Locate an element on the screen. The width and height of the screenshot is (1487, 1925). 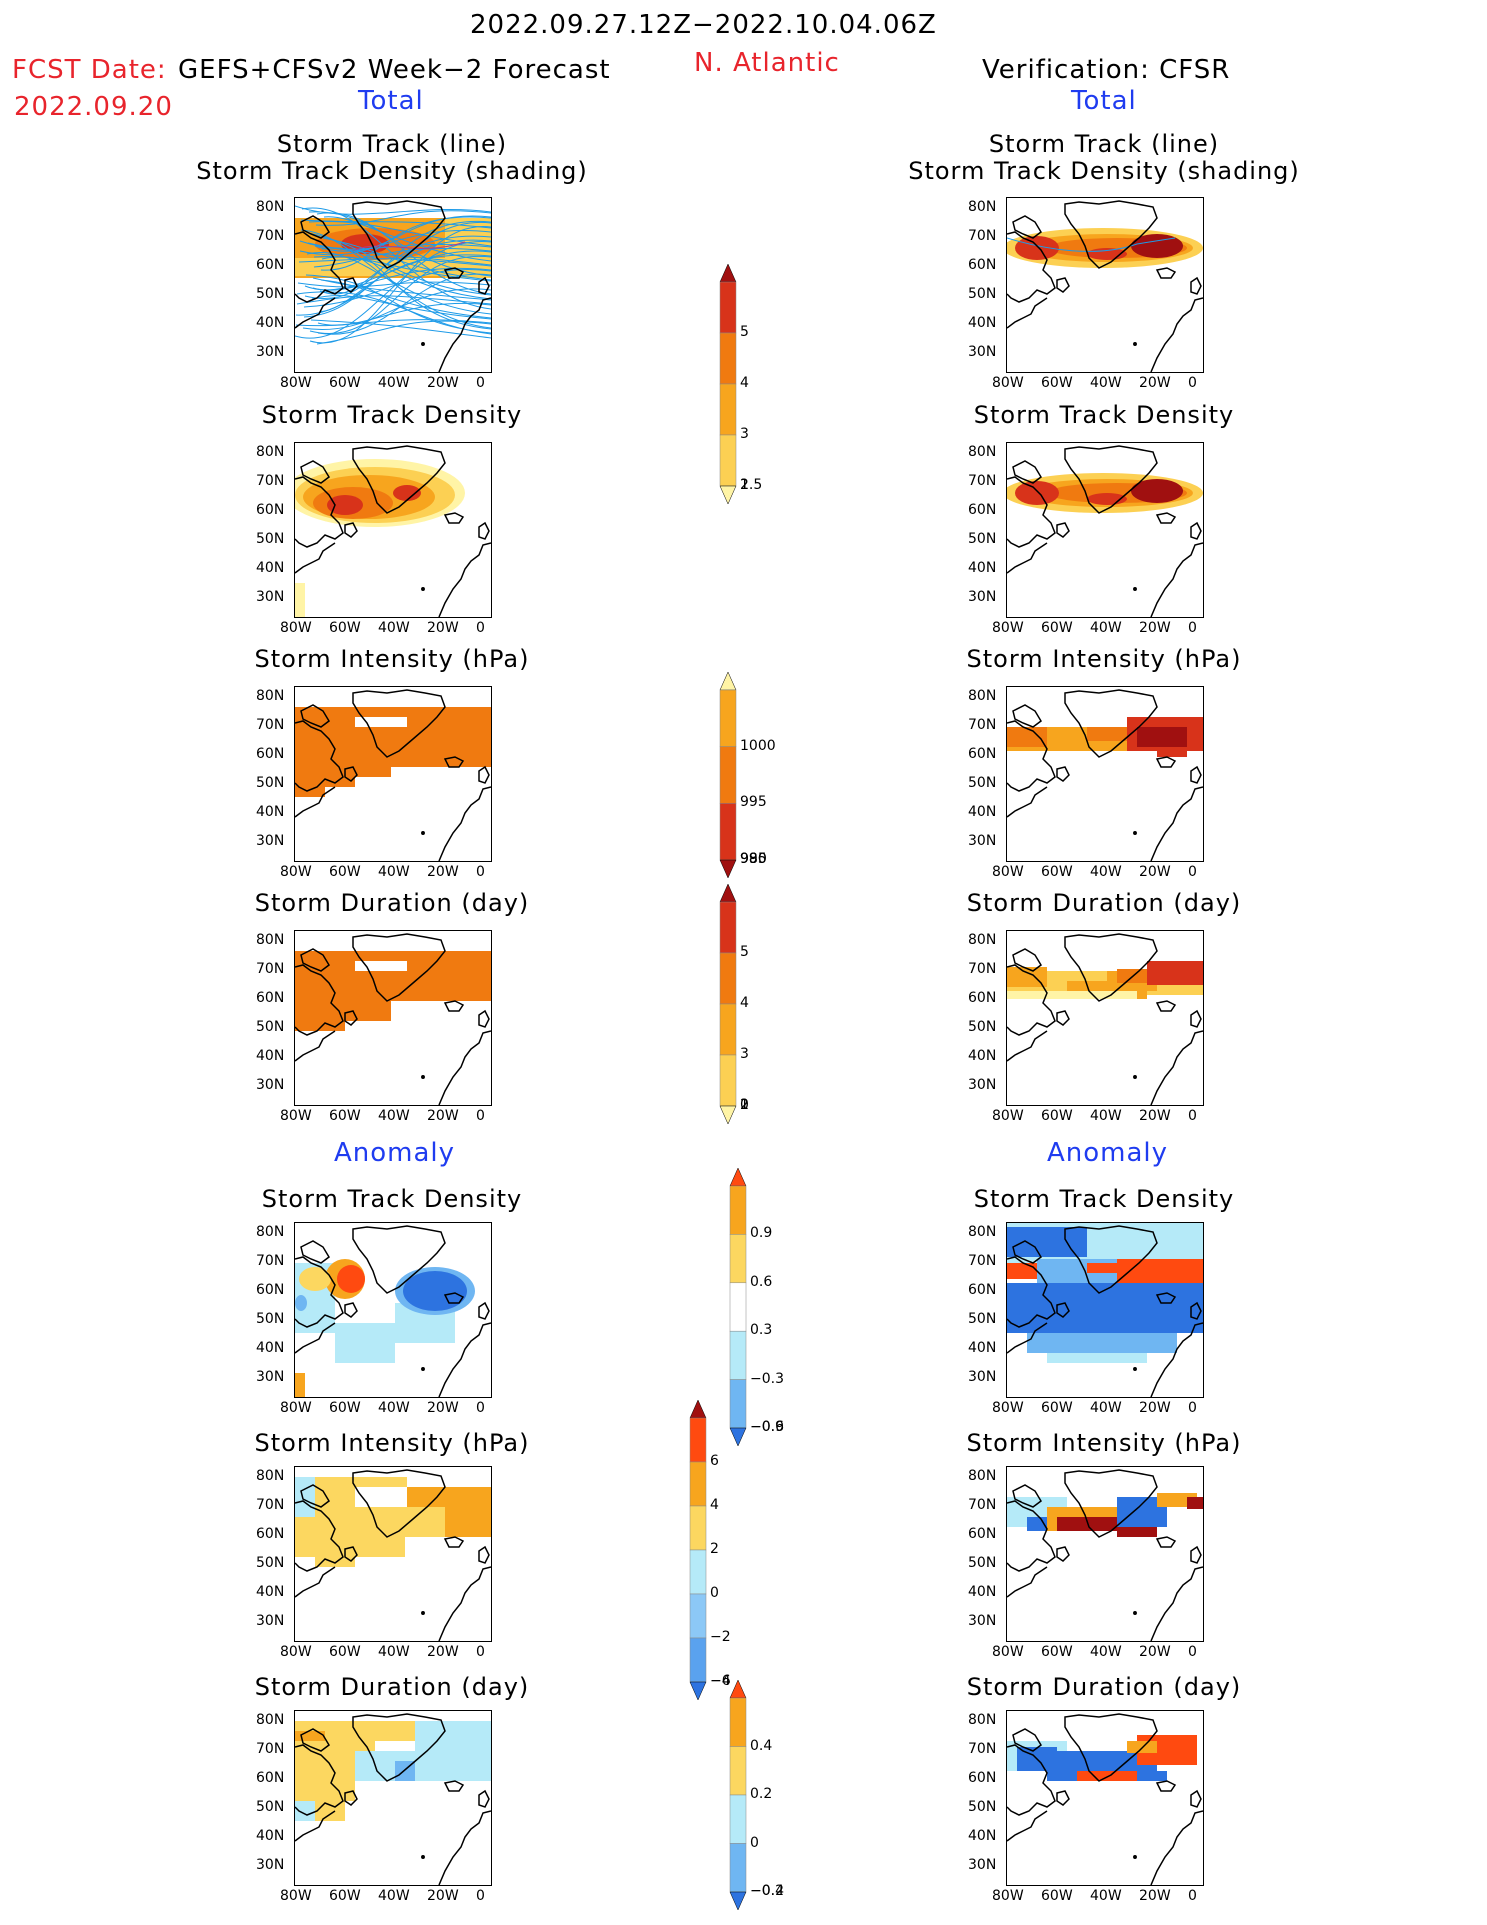
colorbar-density-total: 5 4 3 2 1.5 1 is located at coordinates (740, 385).